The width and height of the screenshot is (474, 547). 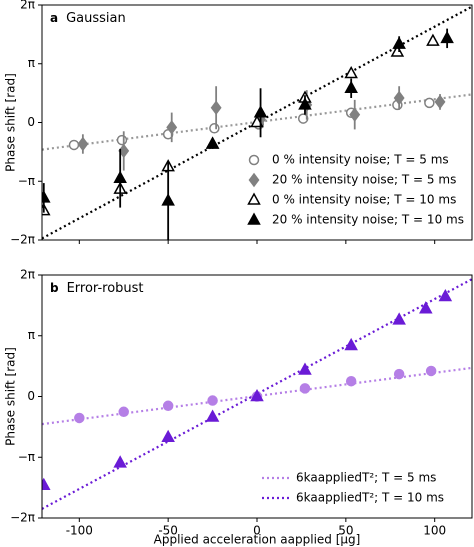 What do you see at coordinates (79, 531) in the screenshot?
I see `x-tick-label: -100` at bounding box center [79, 531].